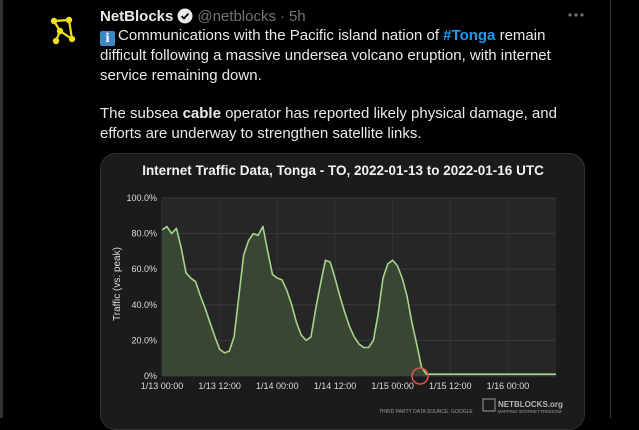  Describe the element at coordinates (141, 198) in the screenshot. I see `y-tick-label: 100.0%` at that location.